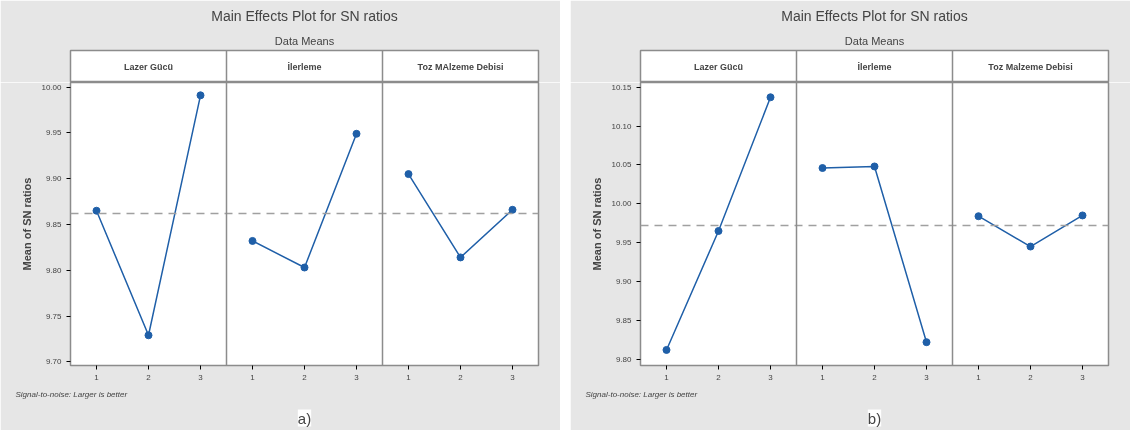 This screenshot has height=440, width=1135. I want to click on y-tick-label: 10.05, so click(622, 165).